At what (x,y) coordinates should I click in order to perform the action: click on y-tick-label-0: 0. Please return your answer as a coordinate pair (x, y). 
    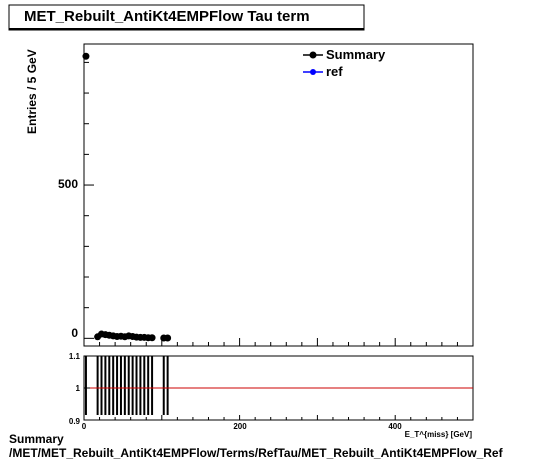
    Looking at the image, I should click on (74, 333).